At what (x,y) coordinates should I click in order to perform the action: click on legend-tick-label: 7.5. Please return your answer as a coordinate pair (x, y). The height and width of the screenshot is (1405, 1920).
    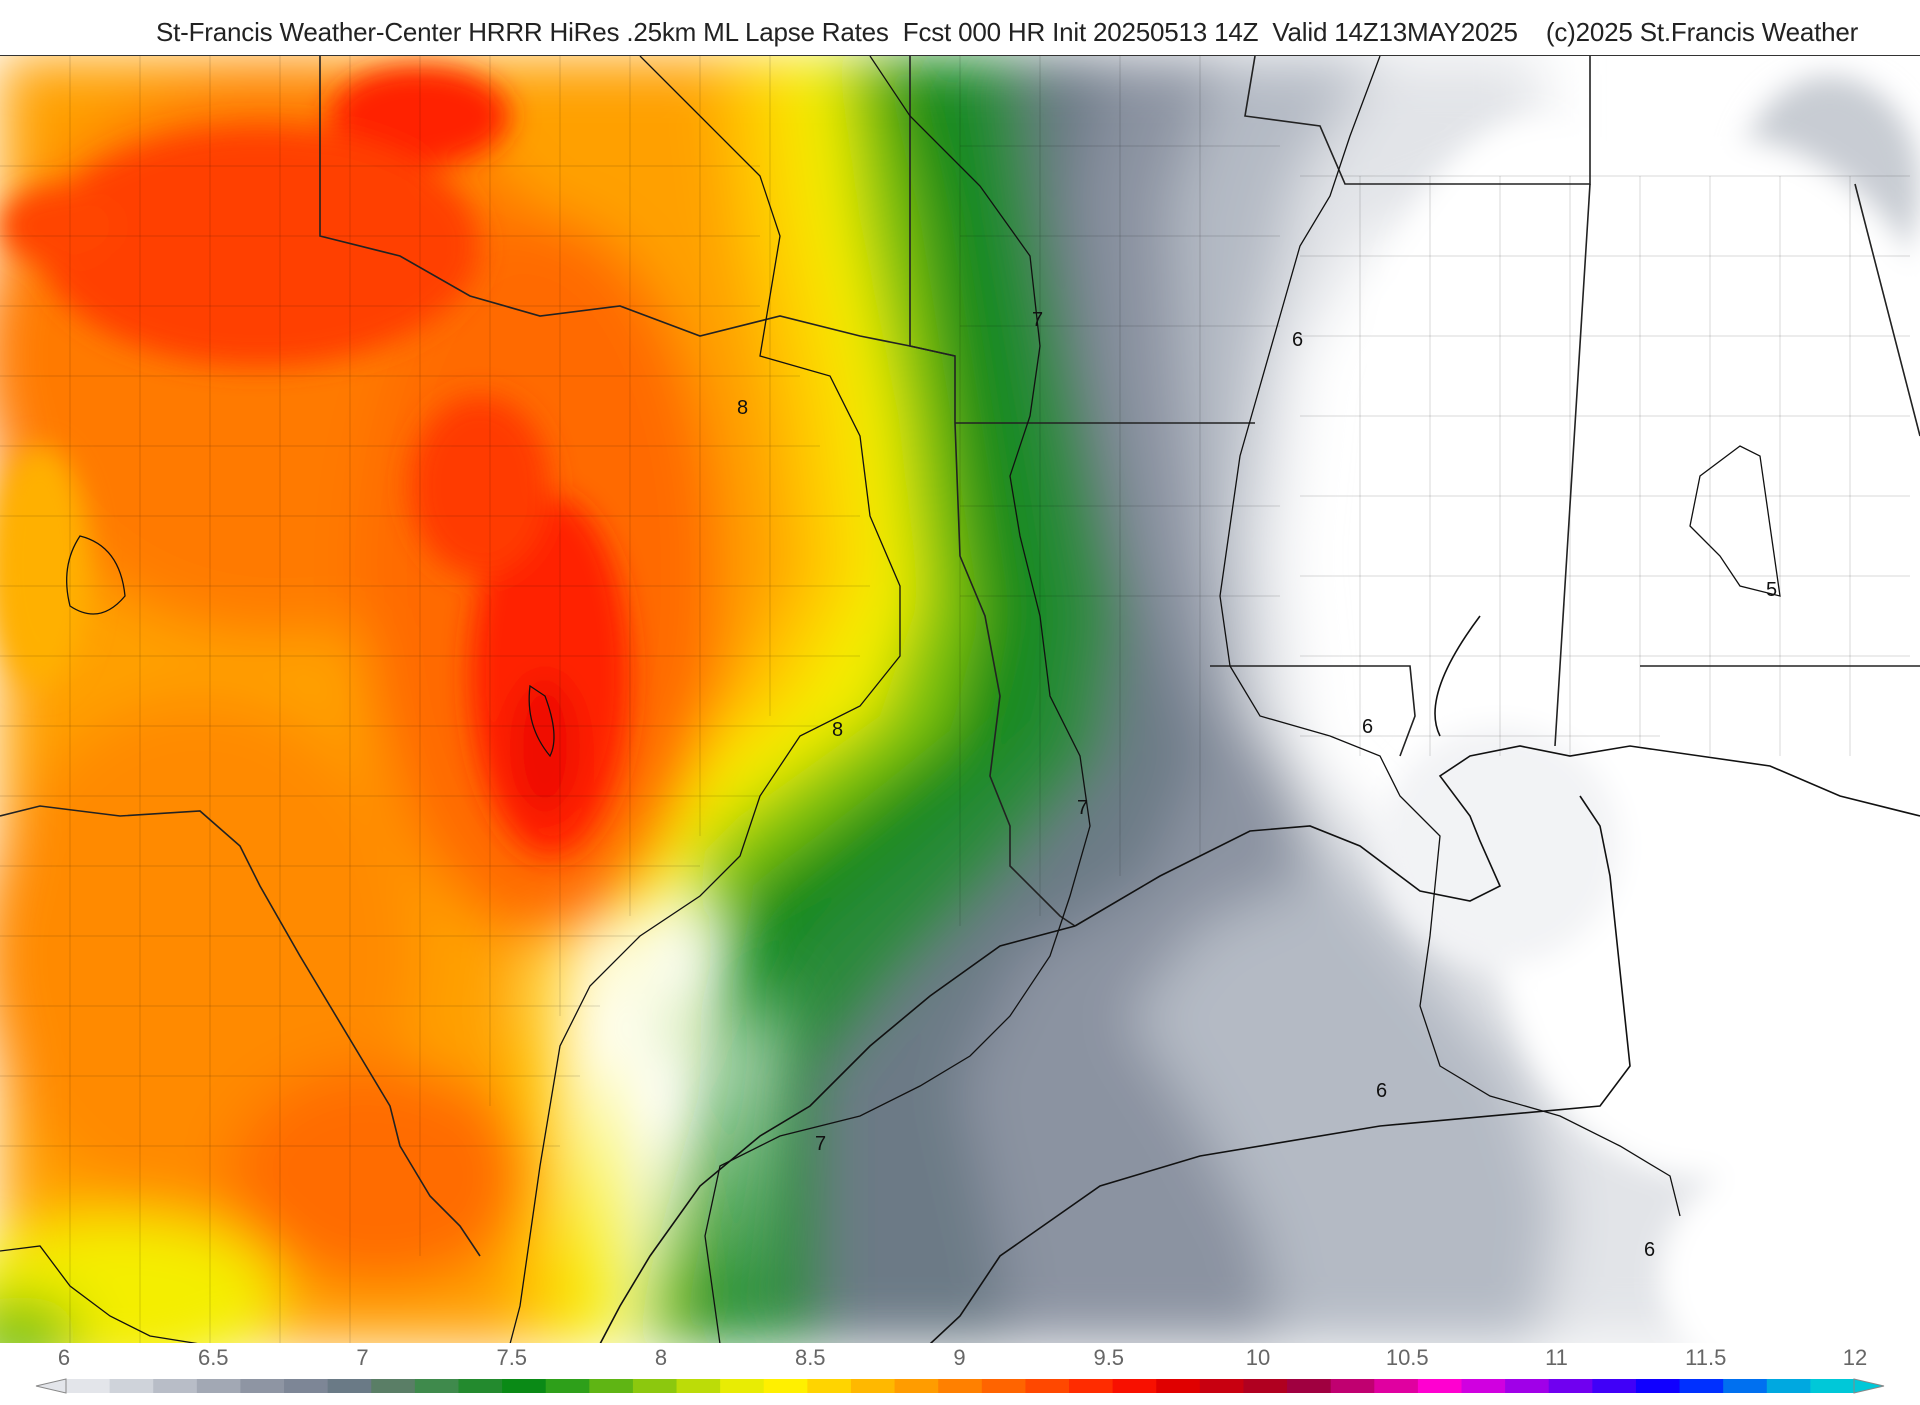
    Looking at the image, I should click on (512, 1357).